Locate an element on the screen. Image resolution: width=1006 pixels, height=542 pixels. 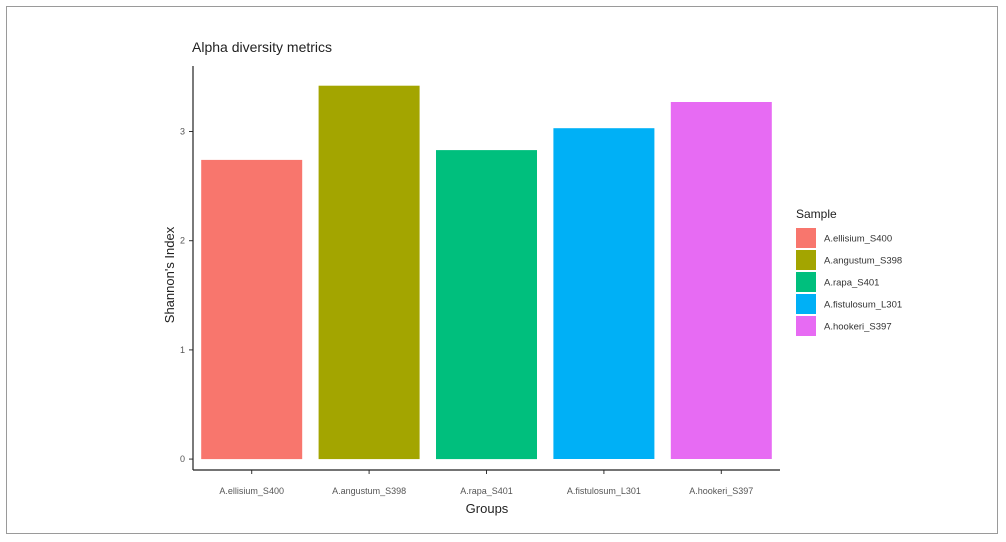
y-axis-title: Shannon's Index is located at coordinates (169, 274).